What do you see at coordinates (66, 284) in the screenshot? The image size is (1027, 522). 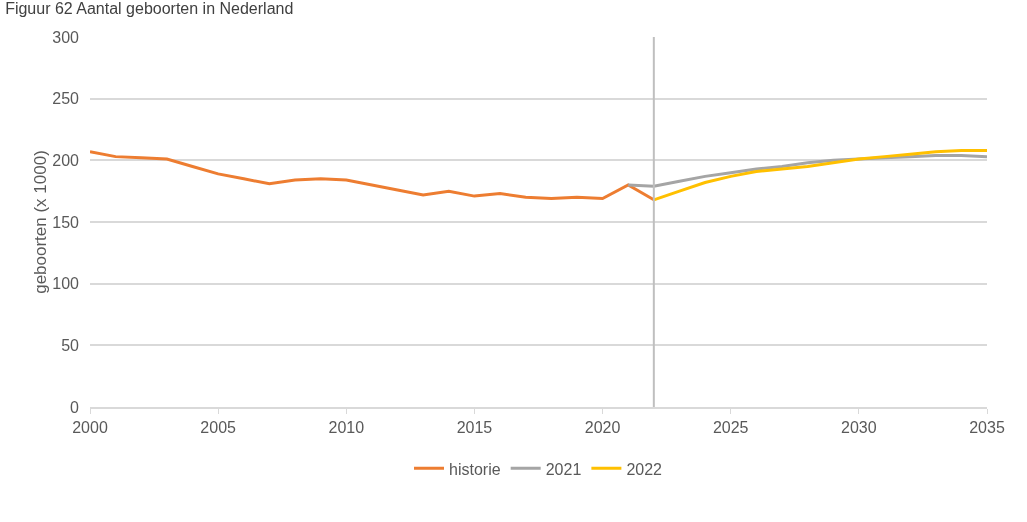 I see `y-tick-label: 100` at bounding box center [66, 284].